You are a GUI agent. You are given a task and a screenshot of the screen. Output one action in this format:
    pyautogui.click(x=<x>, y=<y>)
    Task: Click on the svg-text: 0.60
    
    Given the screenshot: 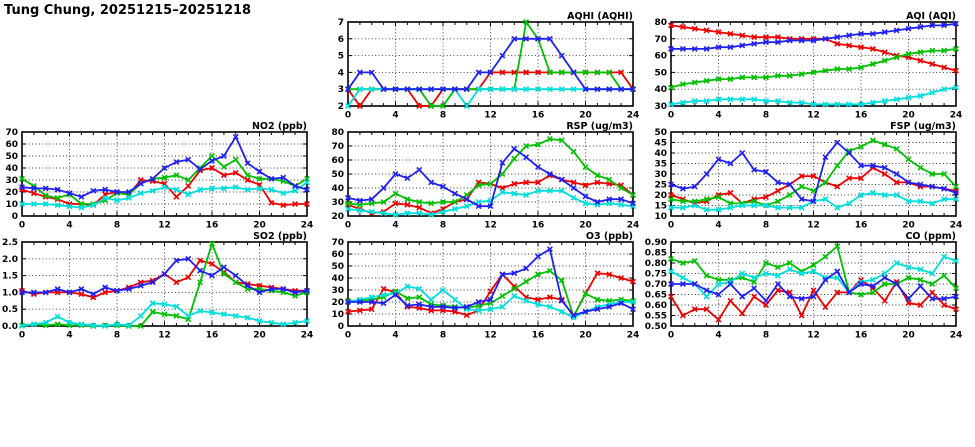 What is the action you would take?
    pyautogui.click(x=656, y=306)
    